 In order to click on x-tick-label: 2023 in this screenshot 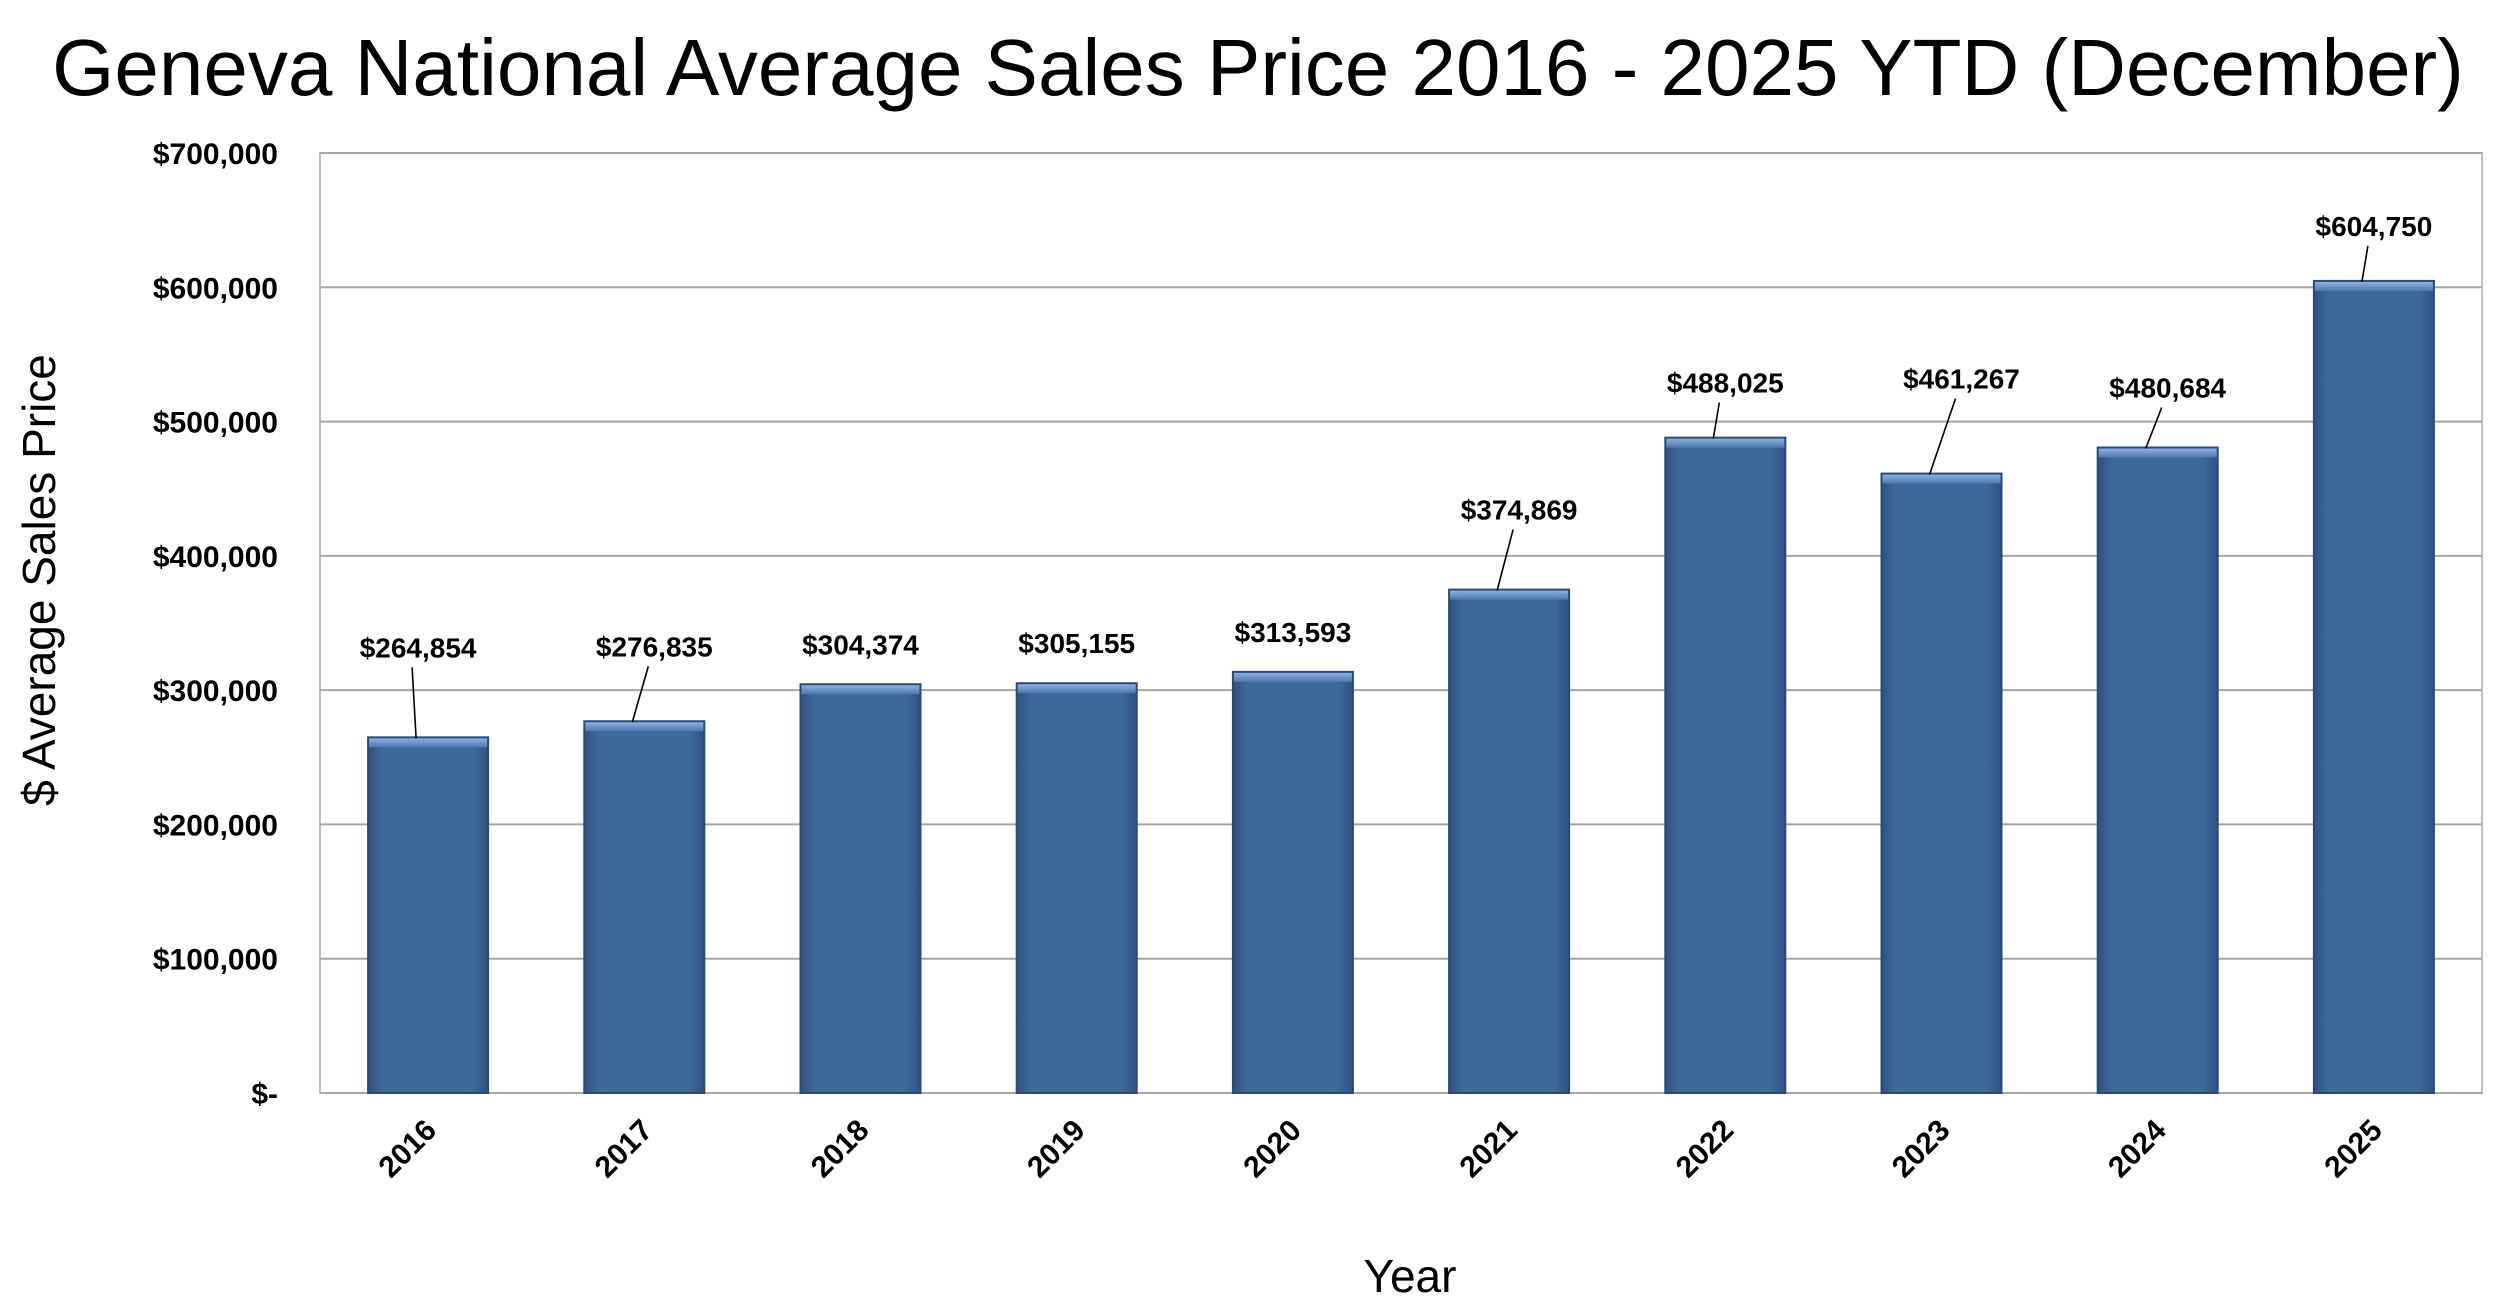, I will do `click(1921, 1149)`.